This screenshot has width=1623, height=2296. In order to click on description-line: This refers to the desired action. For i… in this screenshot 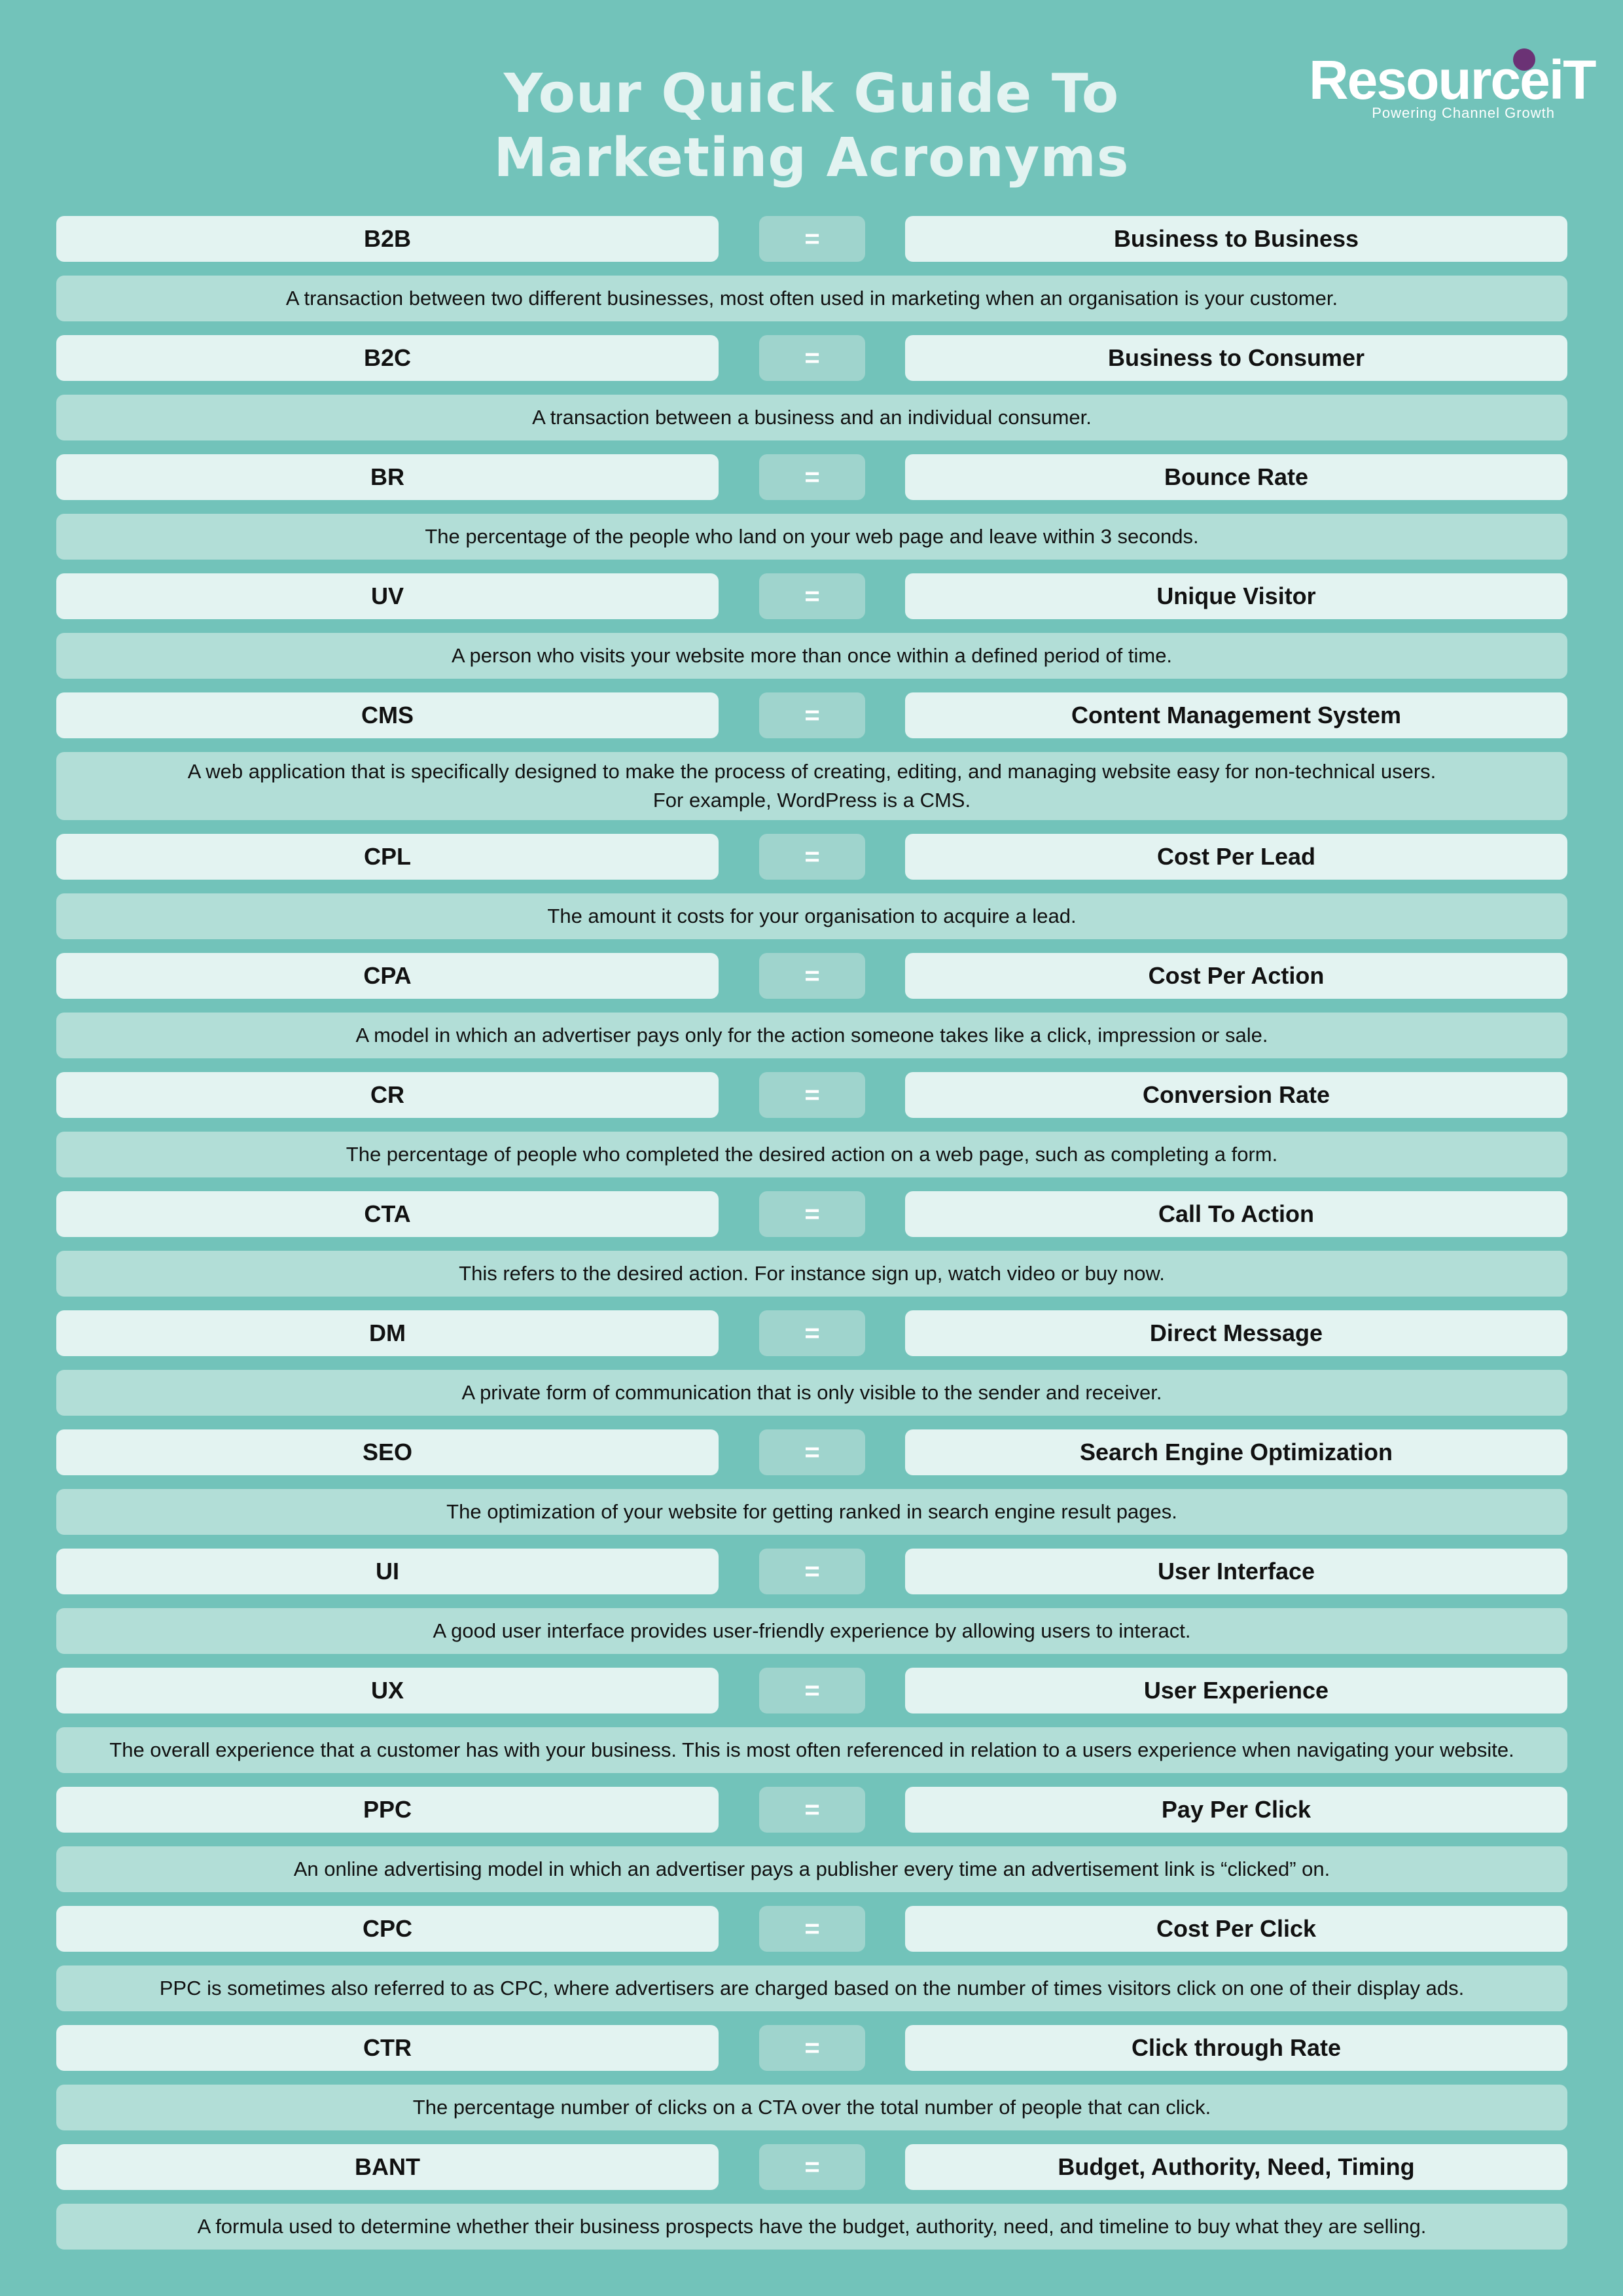, I will do `click(812, 1273)`.